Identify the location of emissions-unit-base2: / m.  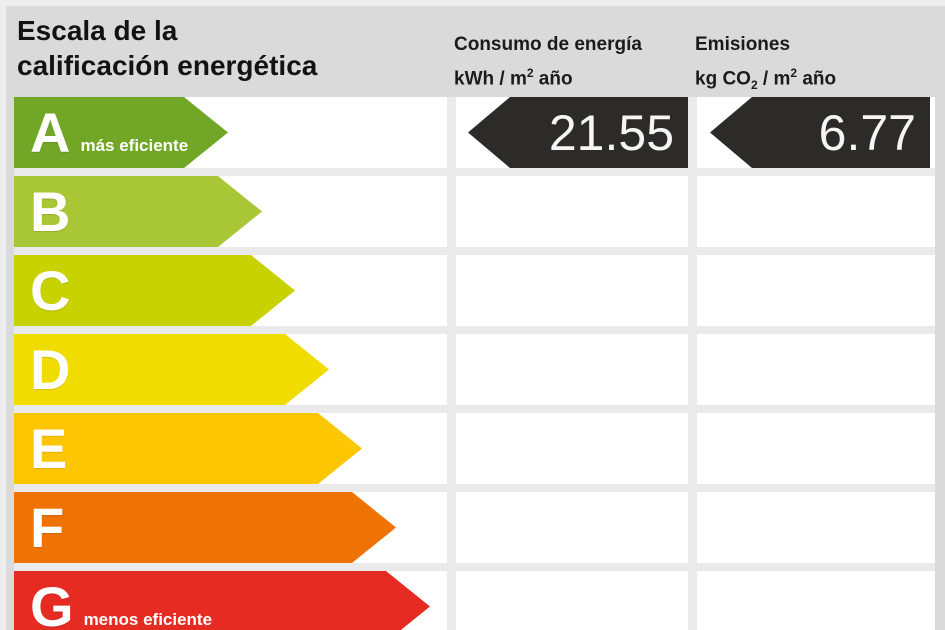
(774, 79).